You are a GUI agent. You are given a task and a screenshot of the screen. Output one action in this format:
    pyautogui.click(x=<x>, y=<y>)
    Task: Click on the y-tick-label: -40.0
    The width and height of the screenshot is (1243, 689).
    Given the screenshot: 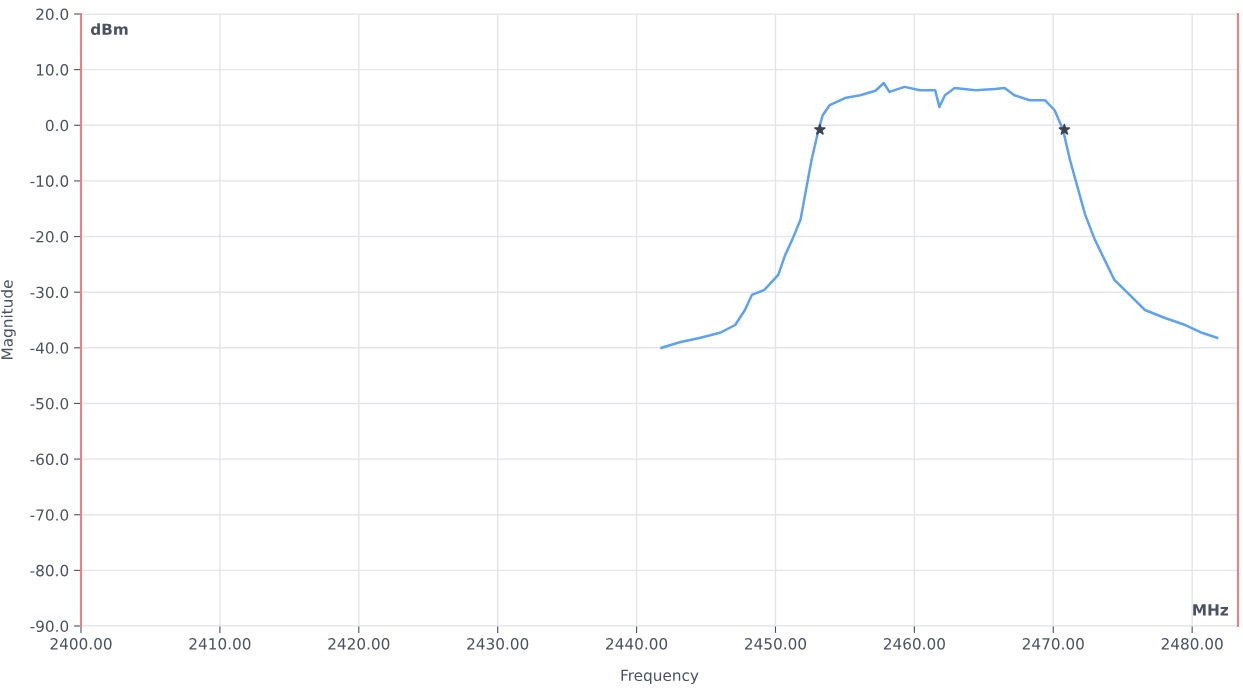 What is the action you would take?
    pyautogui.click(x=49, y=348)
    